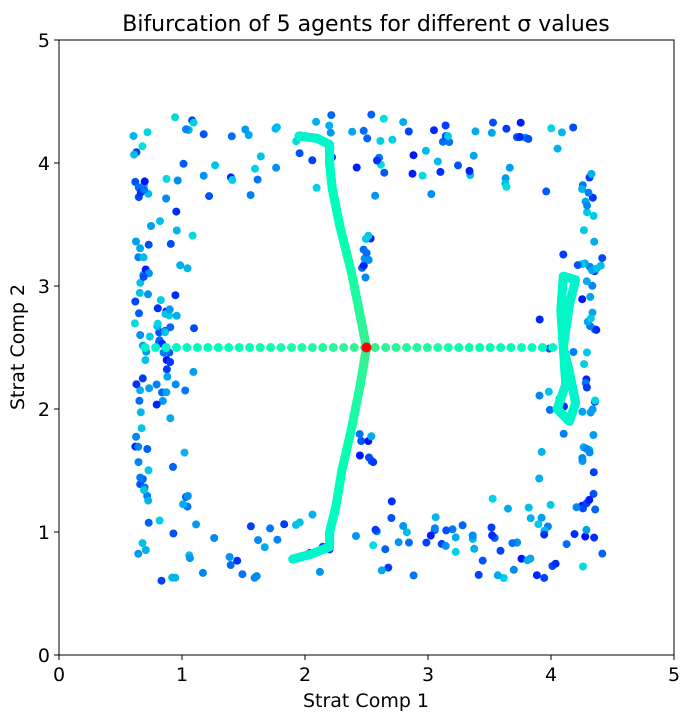 This screenshot has height=720, width=691. I want to click on x-tick-label: 3, so click(428, 675).